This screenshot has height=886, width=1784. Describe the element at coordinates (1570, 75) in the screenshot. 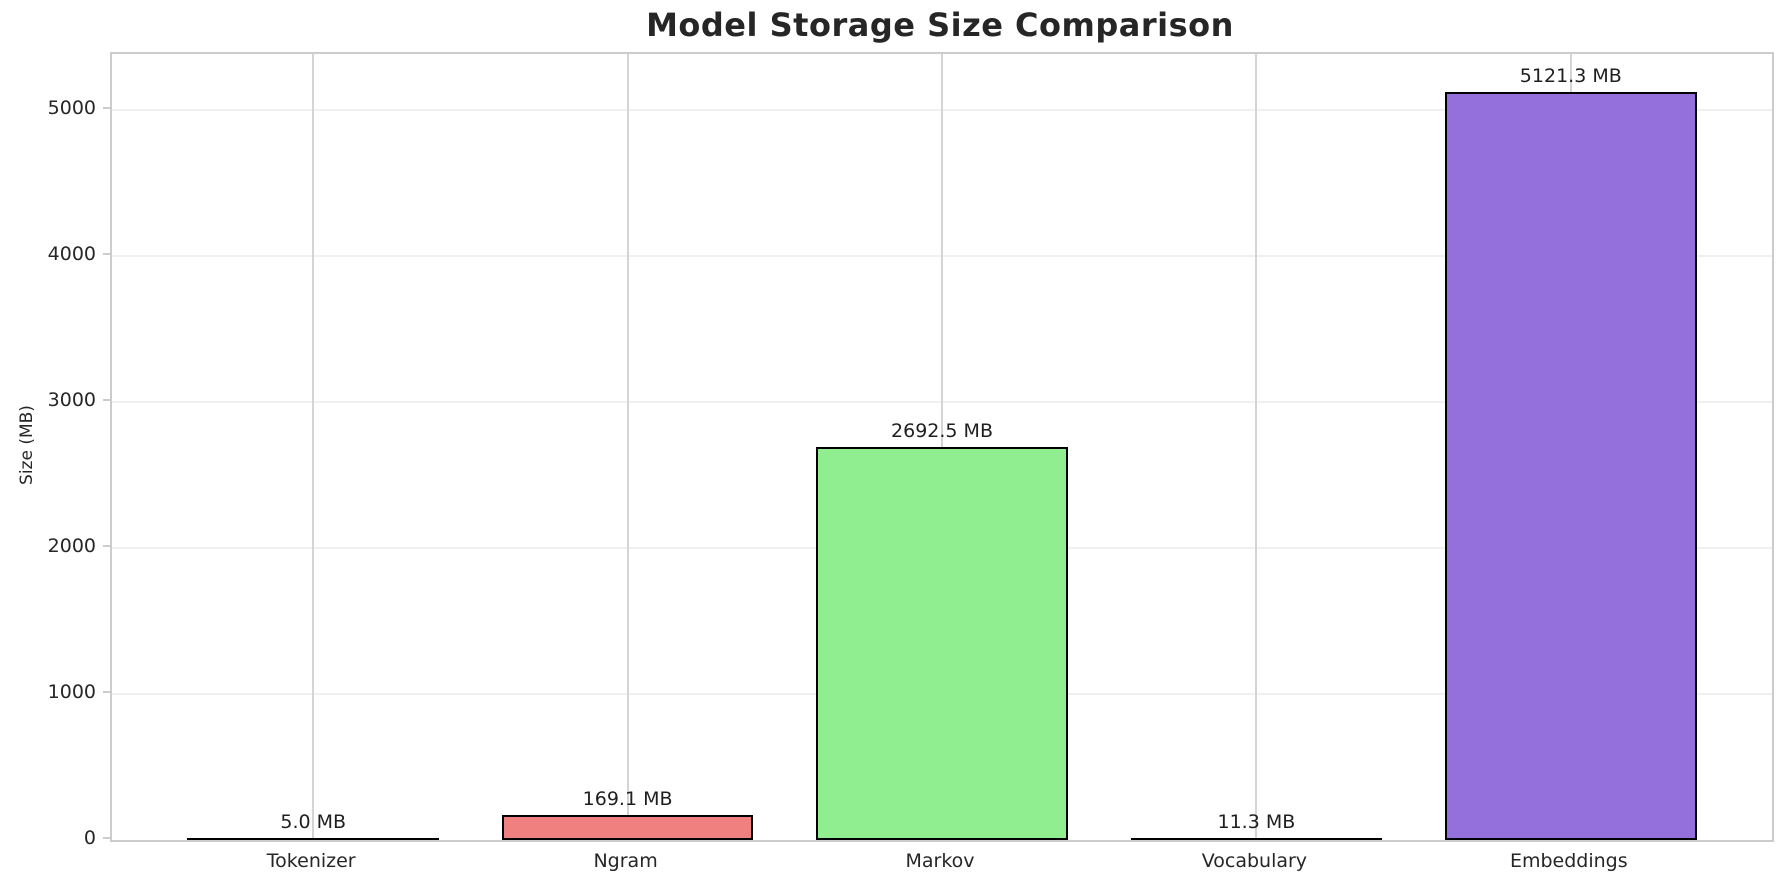

I see `bar-value-label-embeddings: 5121.3 MB` at that location.